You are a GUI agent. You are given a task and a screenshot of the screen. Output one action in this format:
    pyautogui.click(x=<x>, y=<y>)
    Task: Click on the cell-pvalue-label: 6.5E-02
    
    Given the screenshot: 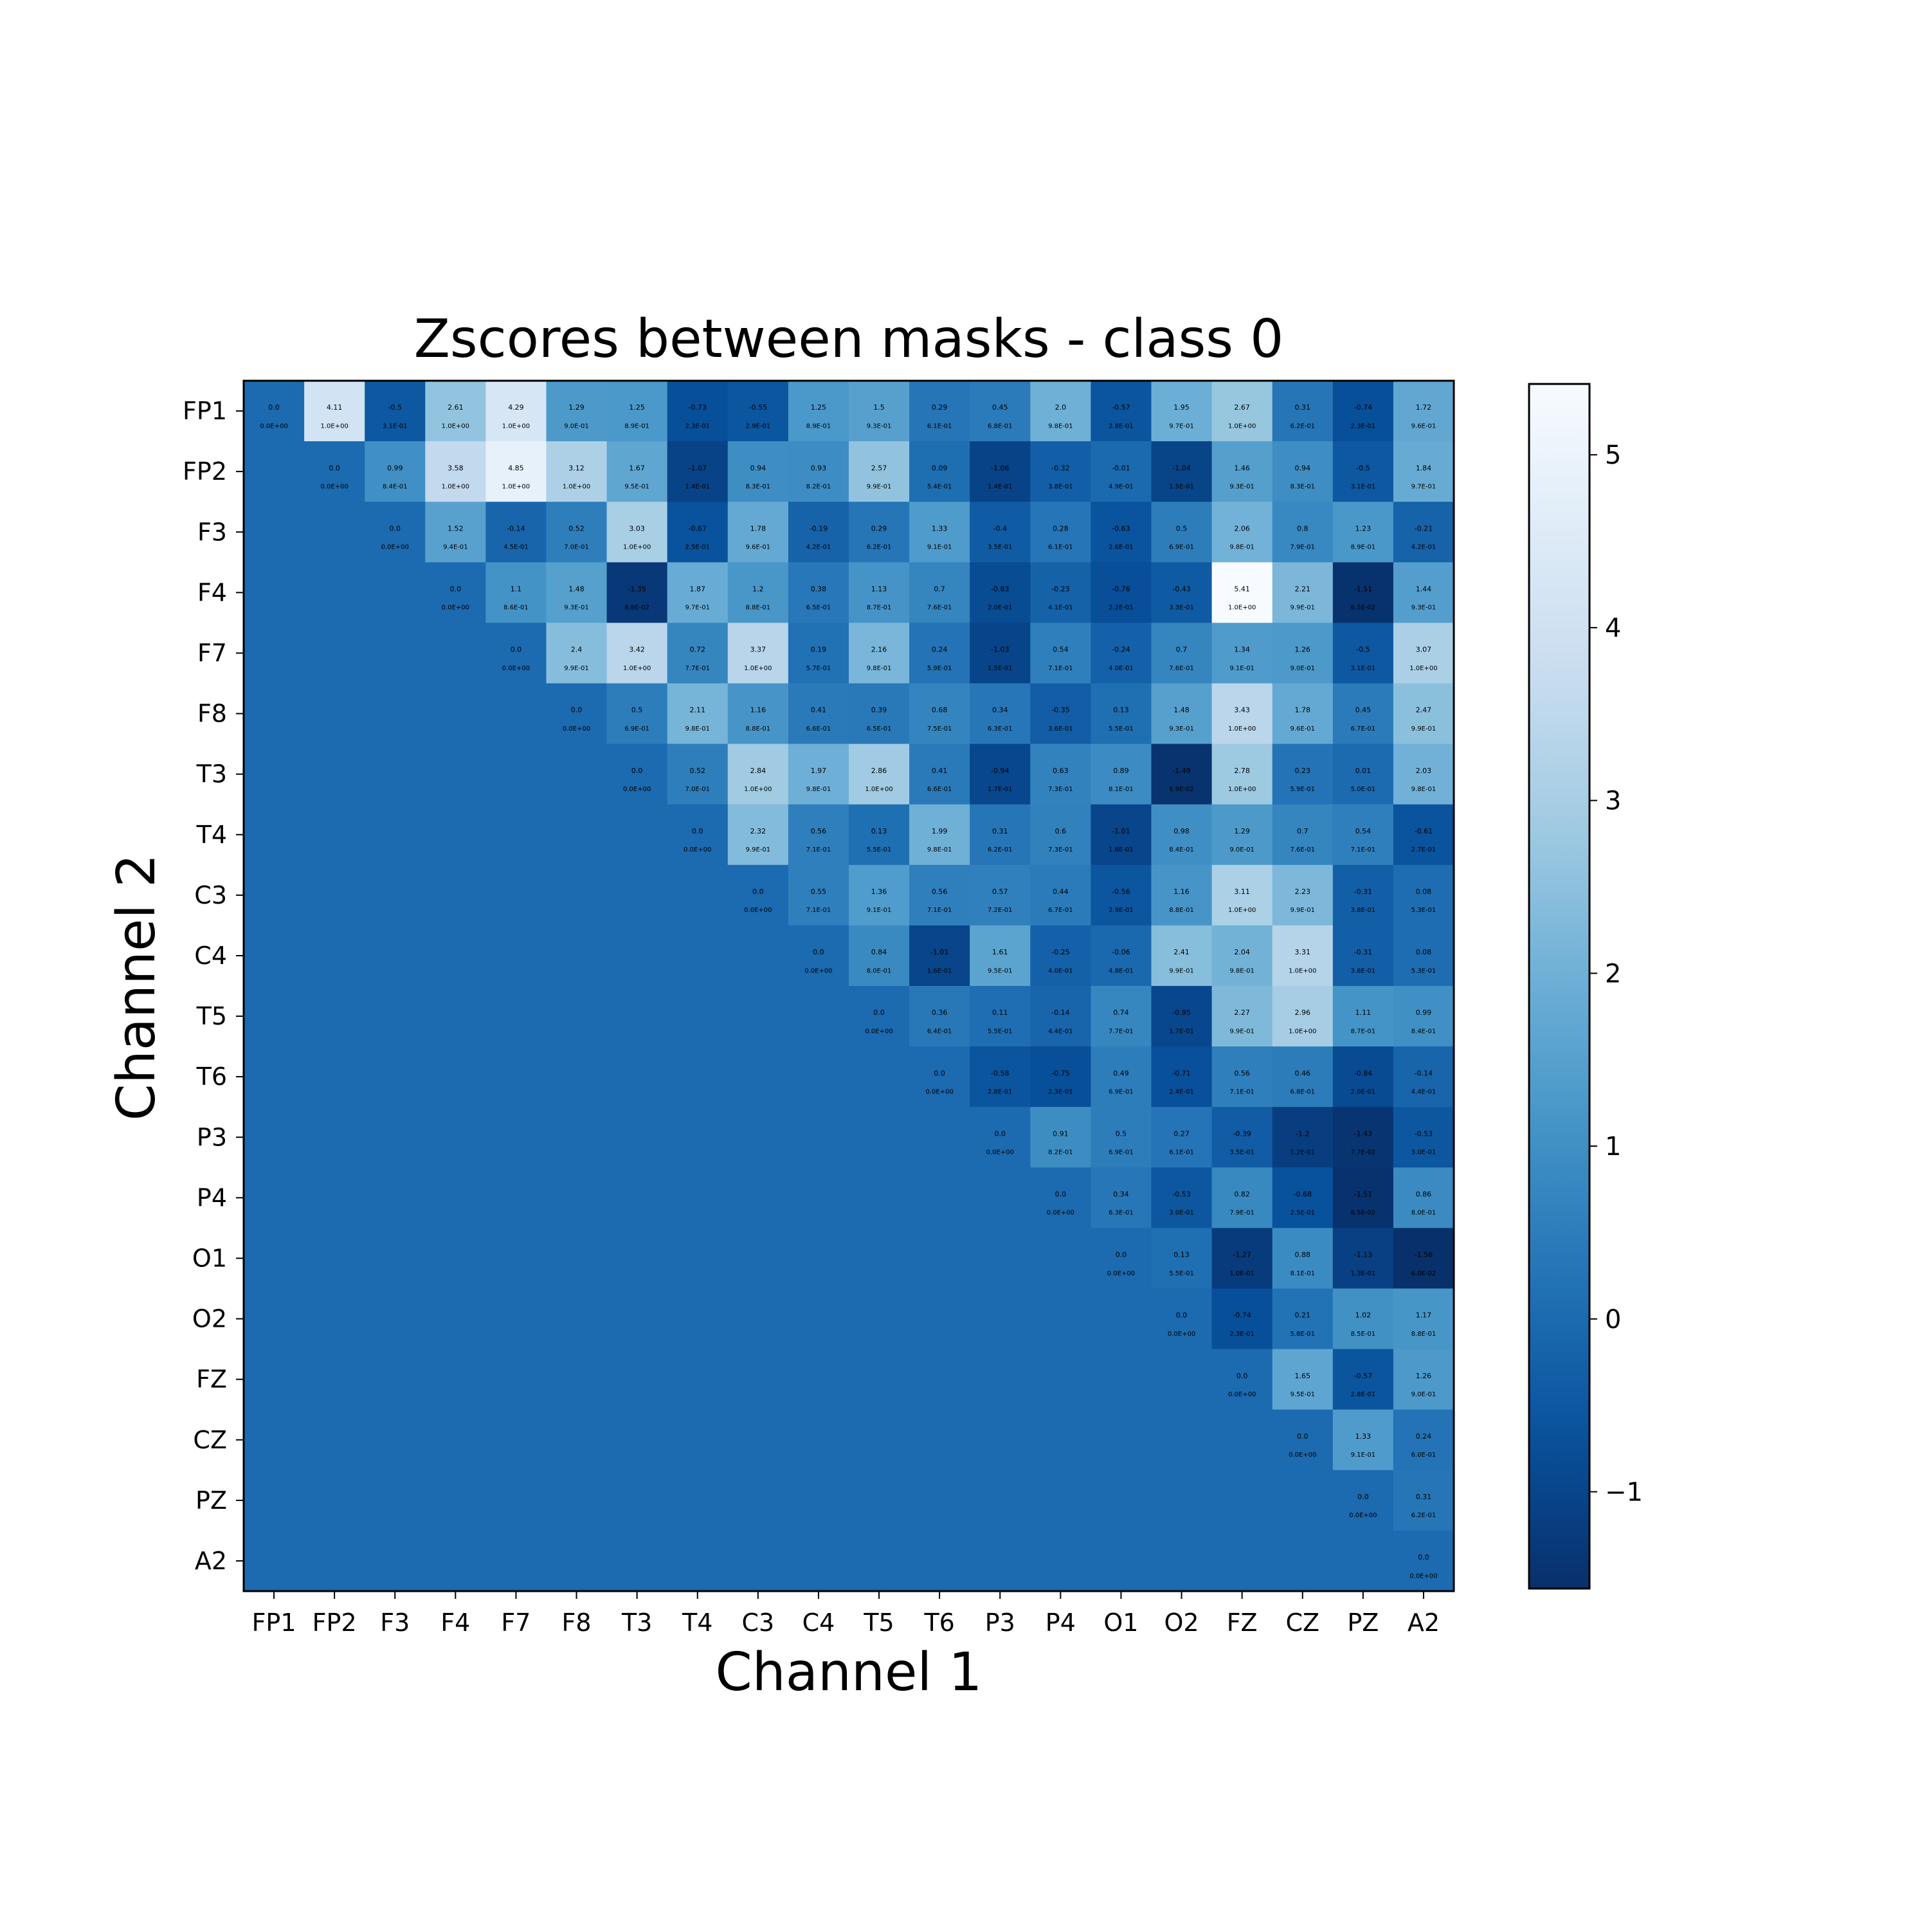 What is the action you would take?
    pyautogui.click(x=1363, y=1214)
    